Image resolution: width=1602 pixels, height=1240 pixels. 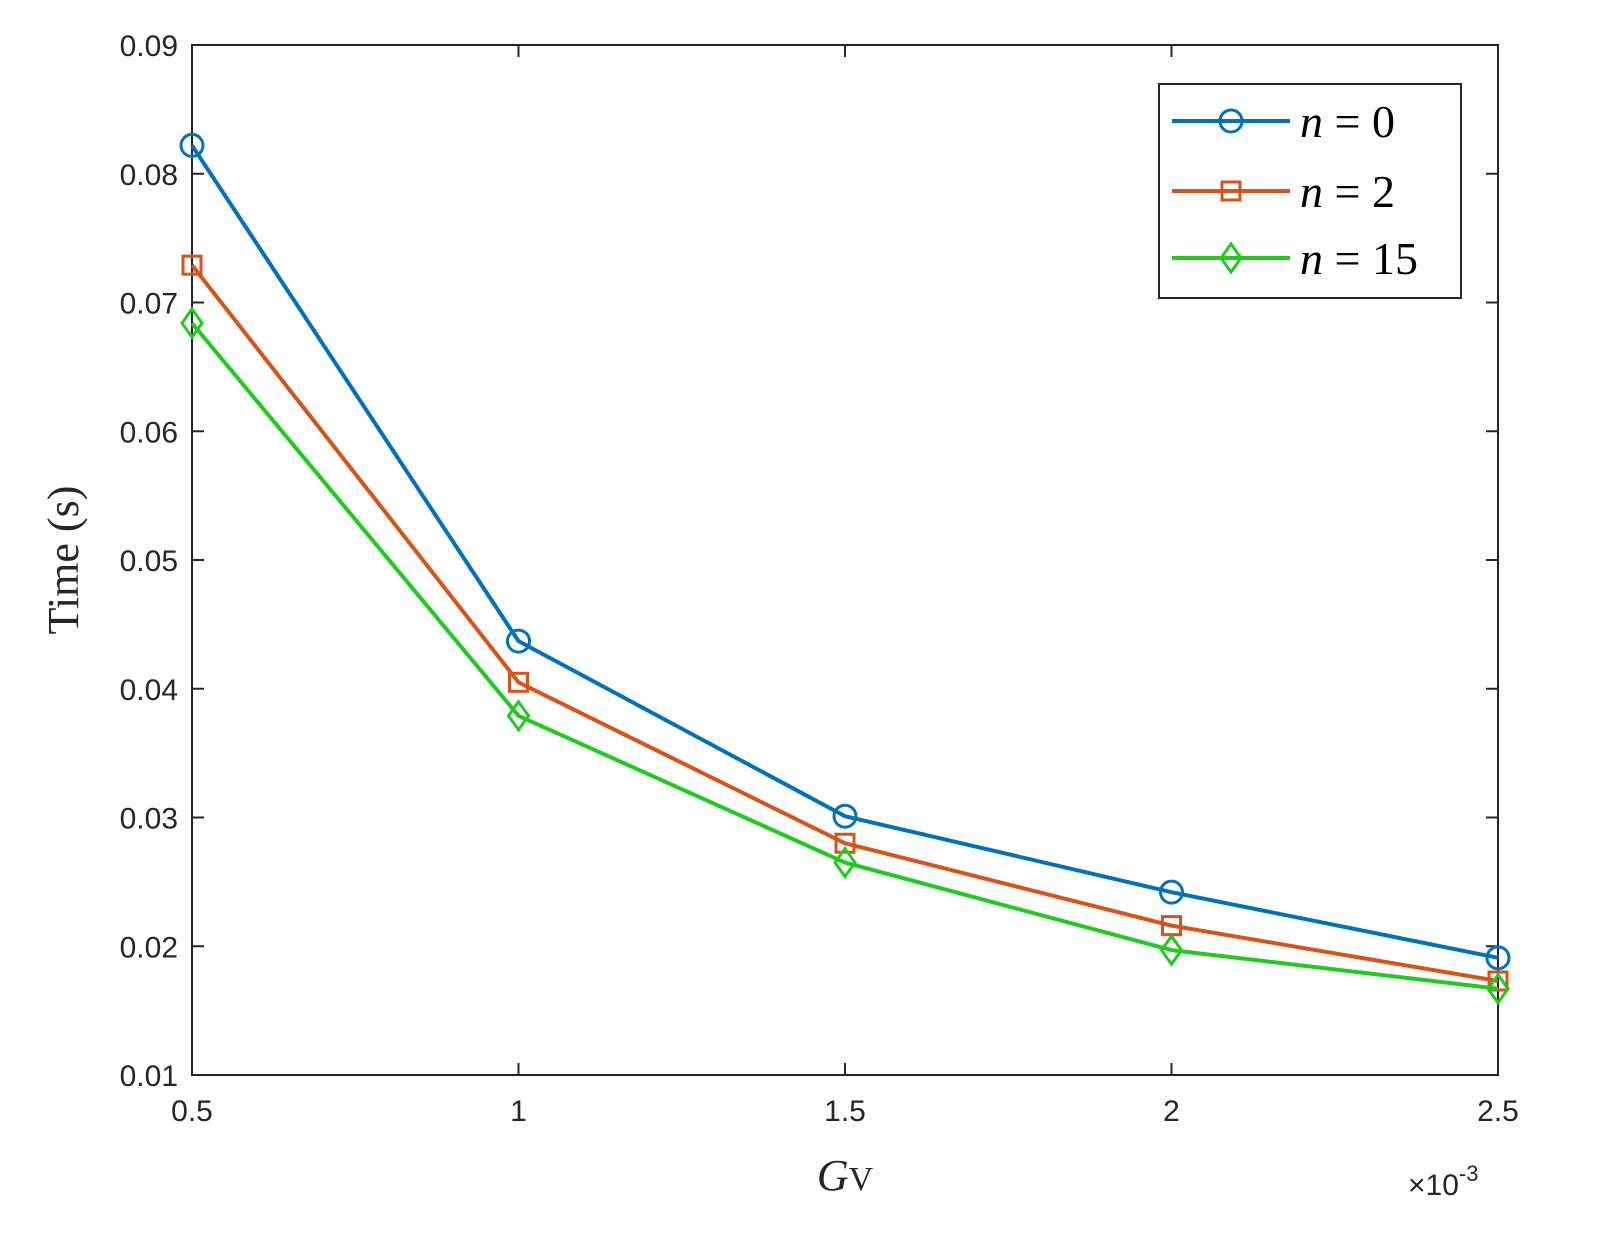 I want to click on y-tick-label: 0.02, so click(x=149, y=947).